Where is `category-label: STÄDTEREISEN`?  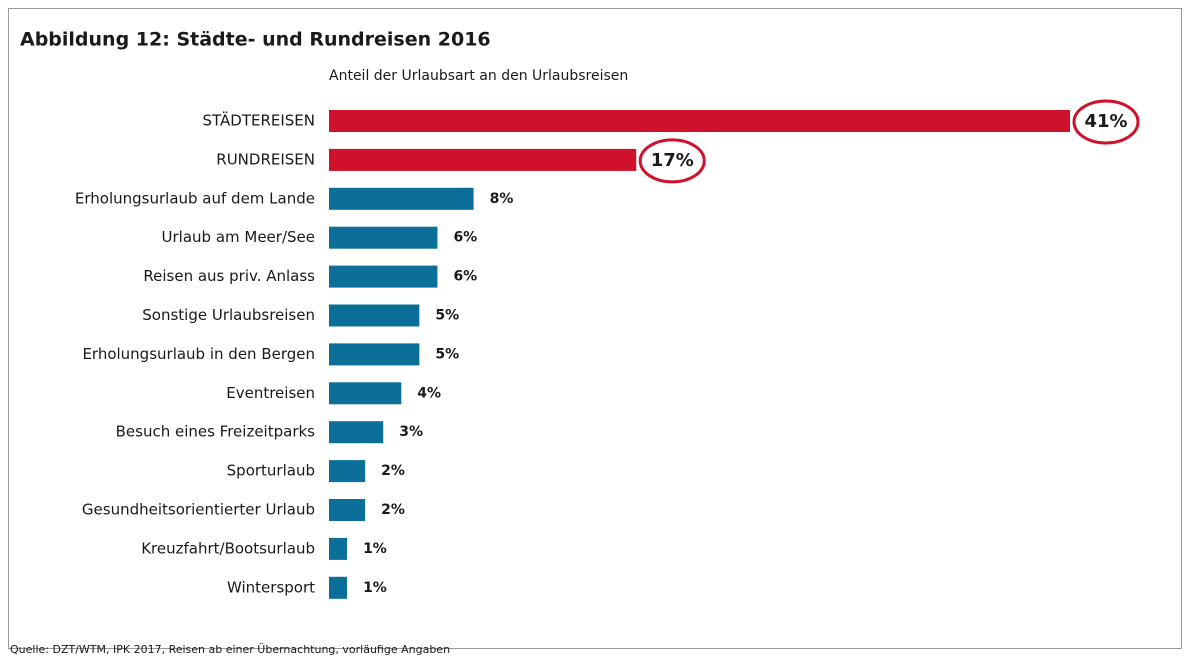
category-label: STÄDTEREISEN is located at coordinates (258, 120).